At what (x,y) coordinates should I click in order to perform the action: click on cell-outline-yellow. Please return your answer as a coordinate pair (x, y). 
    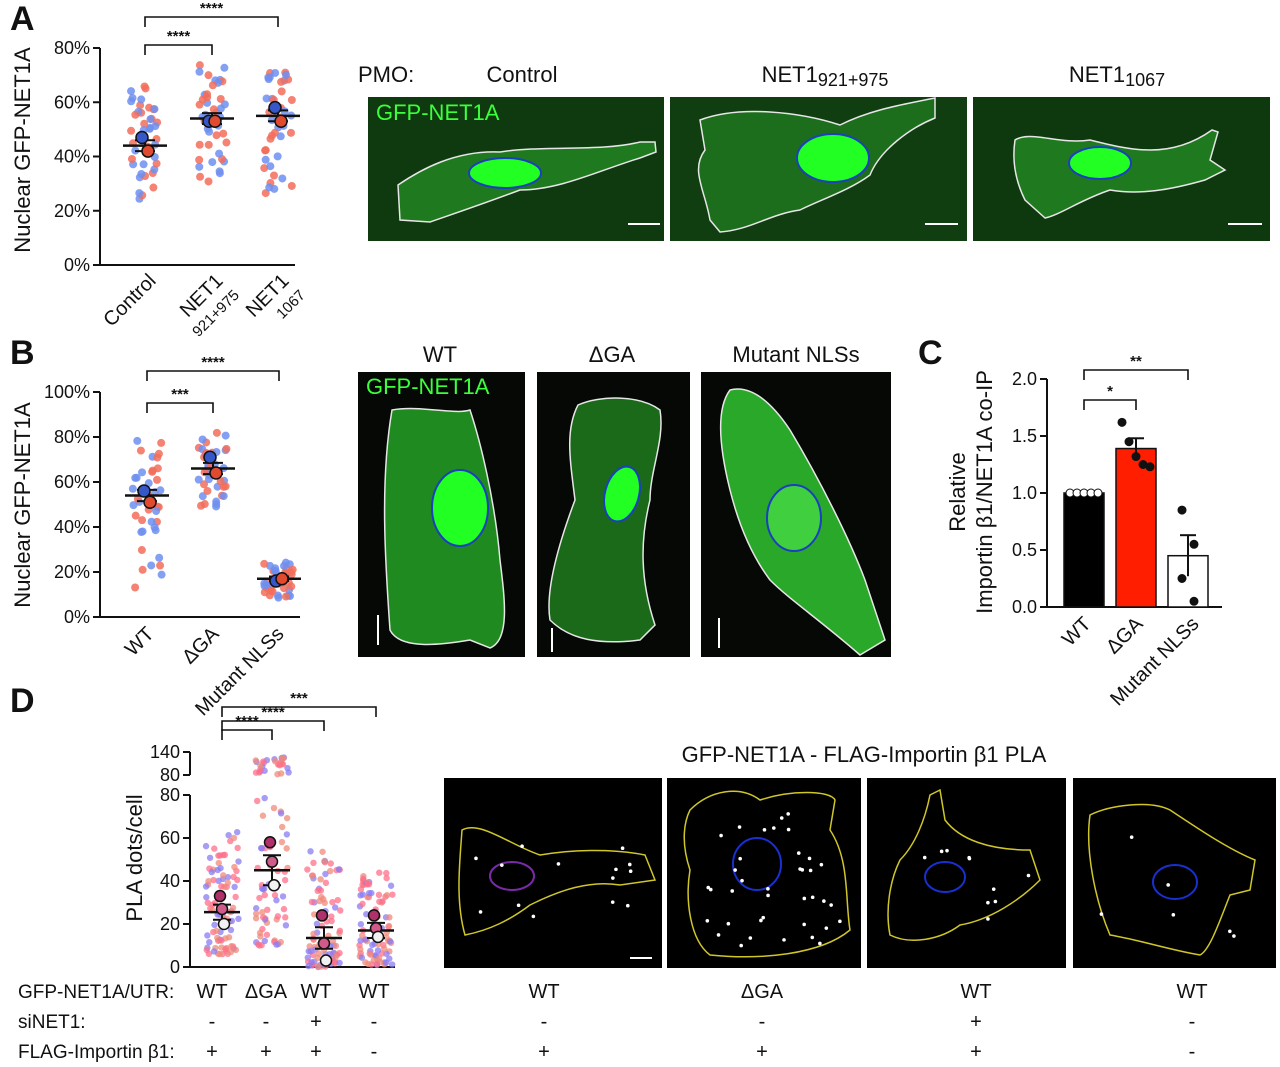
    Looking at the image, I should click on (1171, 879).